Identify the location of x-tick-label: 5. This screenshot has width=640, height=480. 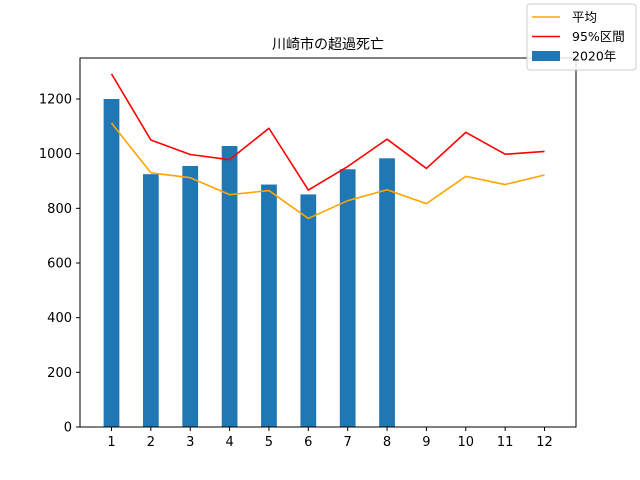
(269, 442).